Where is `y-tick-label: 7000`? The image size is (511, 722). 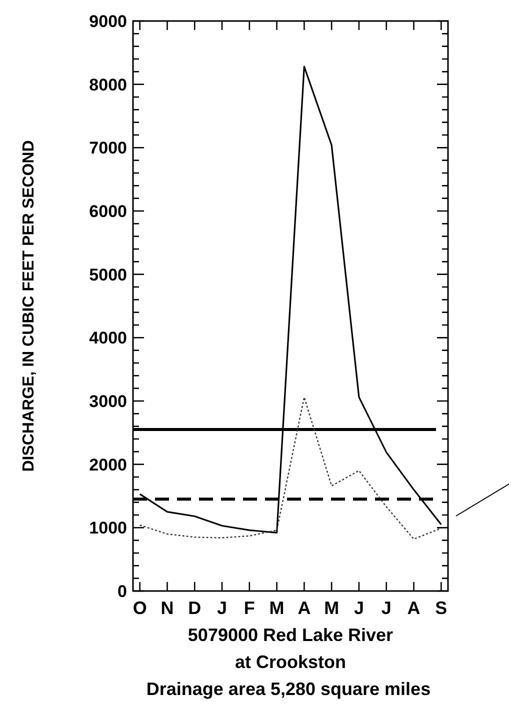
y-tick-label: 7000 is located at coordinates (108, 148).